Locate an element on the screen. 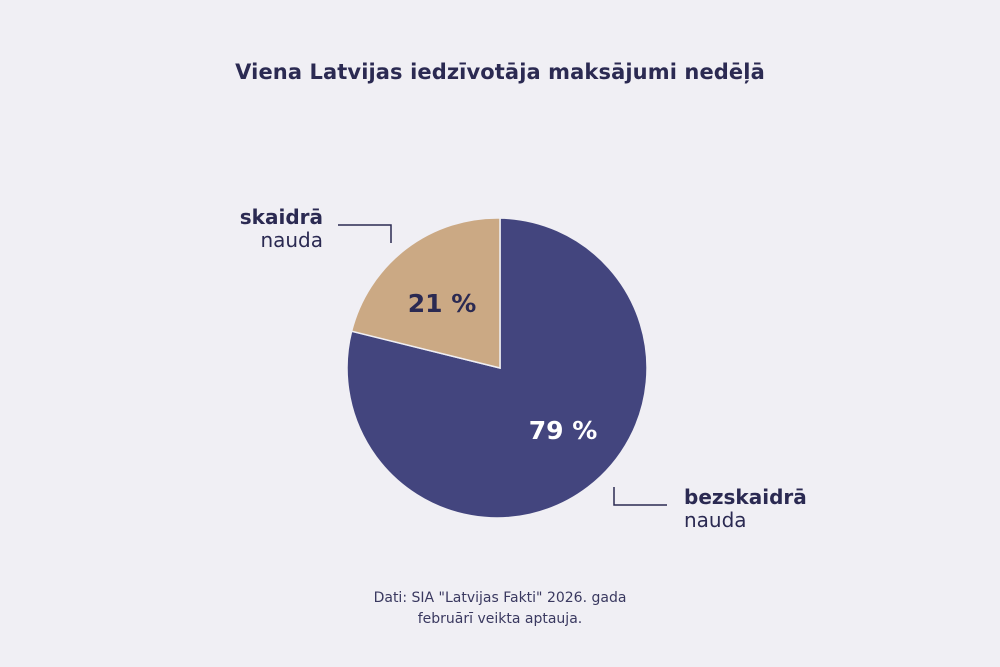 The height and width of the screenshot is (667, 1000). value-label-cash: 21 % is located at coordinates (442, 303).